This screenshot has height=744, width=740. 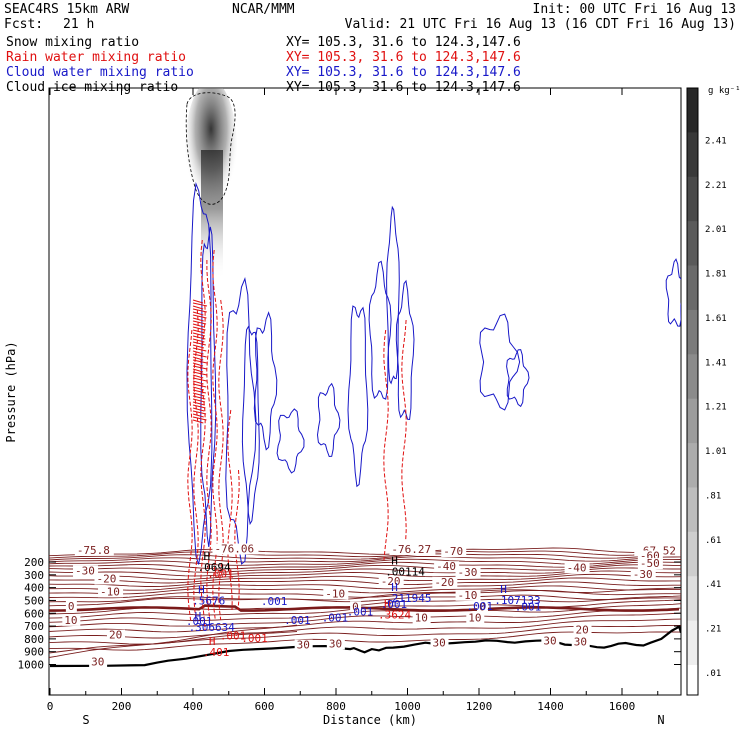 What do you see at coordinates (110, 591) in the screenshot?
I see `temperature-label: -10` at bounding box center [110, 591].